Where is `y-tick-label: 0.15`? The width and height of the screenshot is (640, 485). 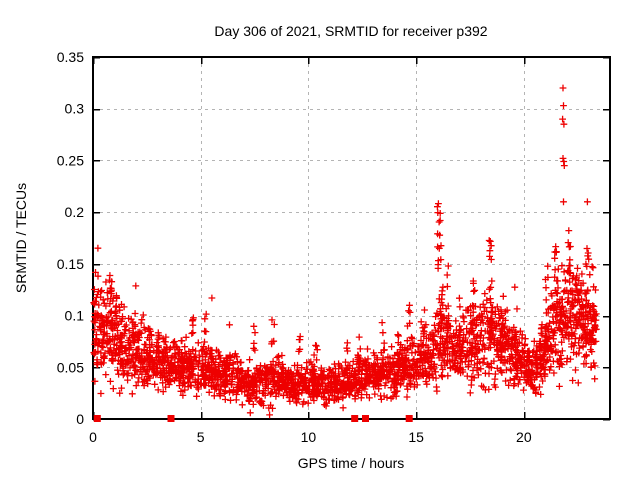
y-tick-label: 0.15 is located at coordinates (70, 264).